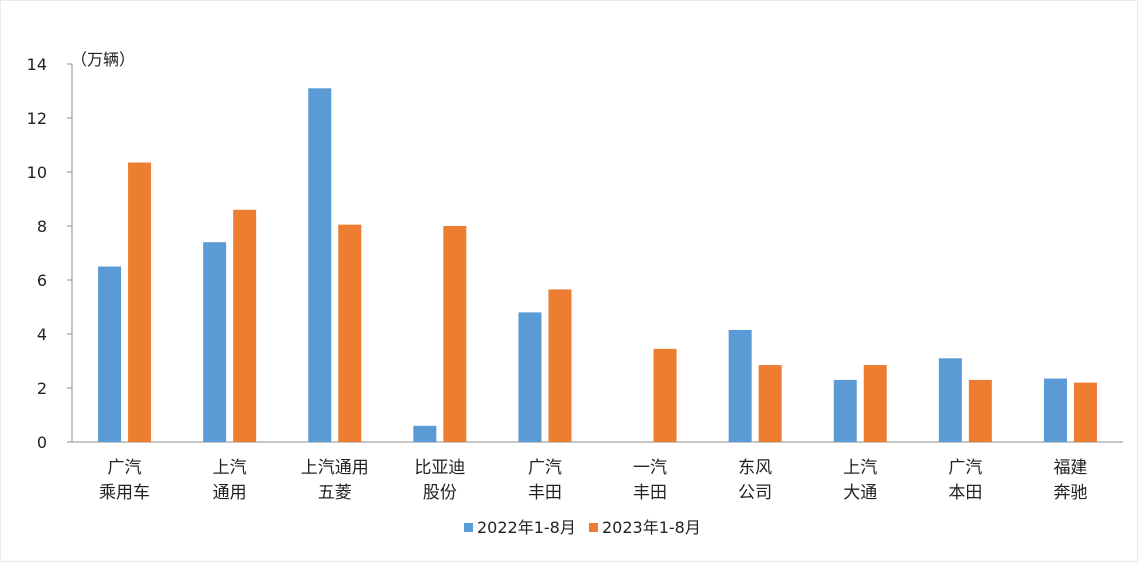 This screenshot has height=567, width=1138. I want to click on legend-swatch-2023, so click(593, 527).